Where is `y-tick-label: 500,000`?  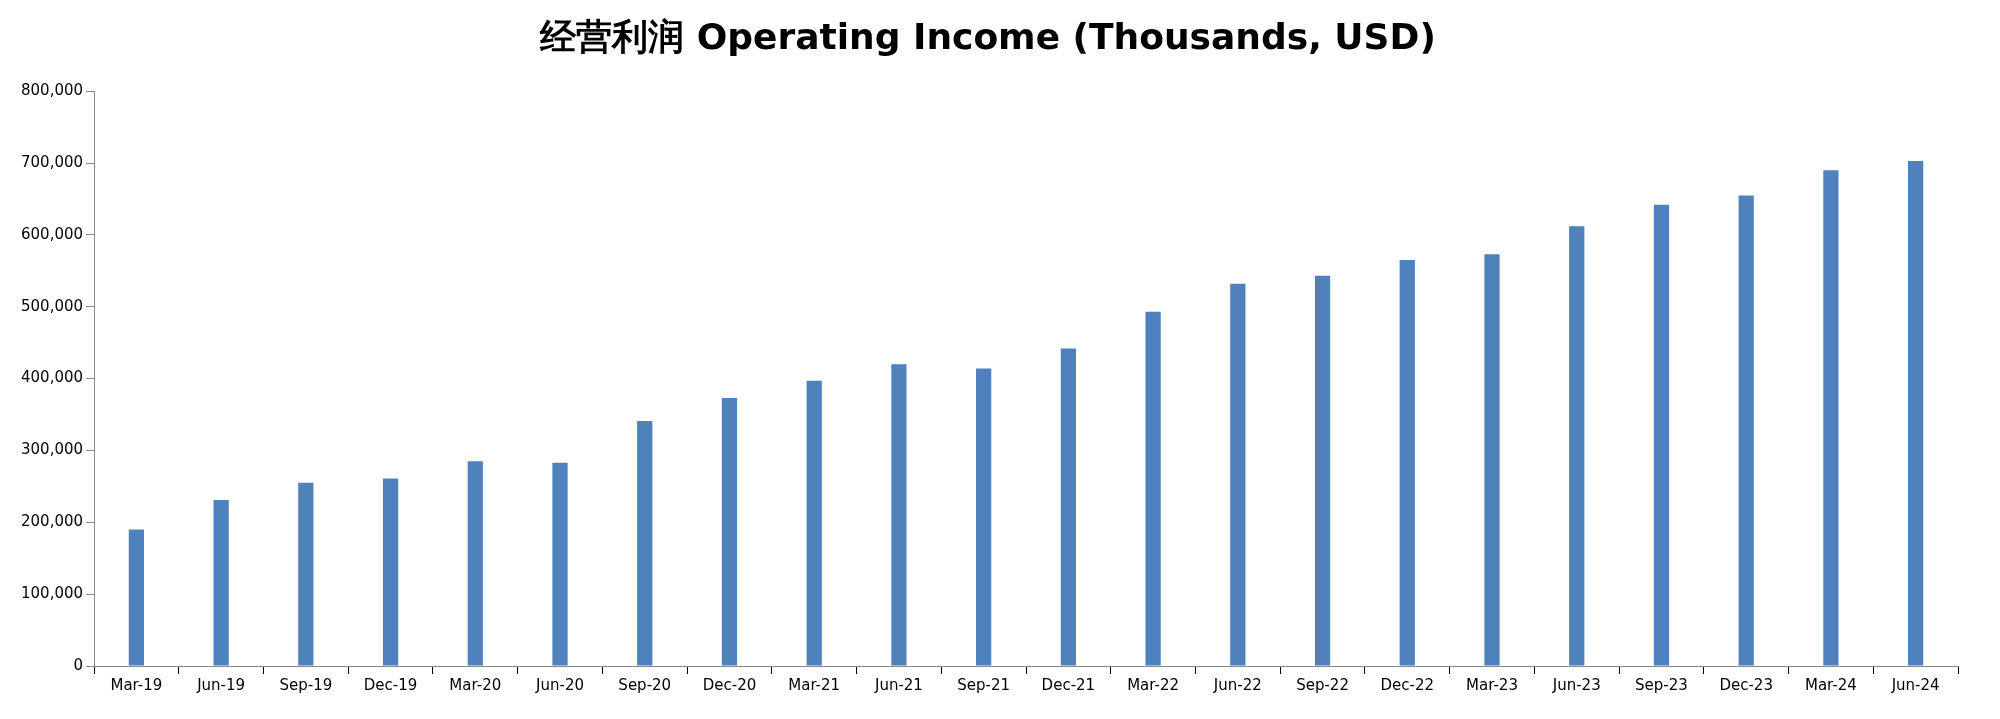 y-tick-label: 500,000 is located at coordinates (52, 305).